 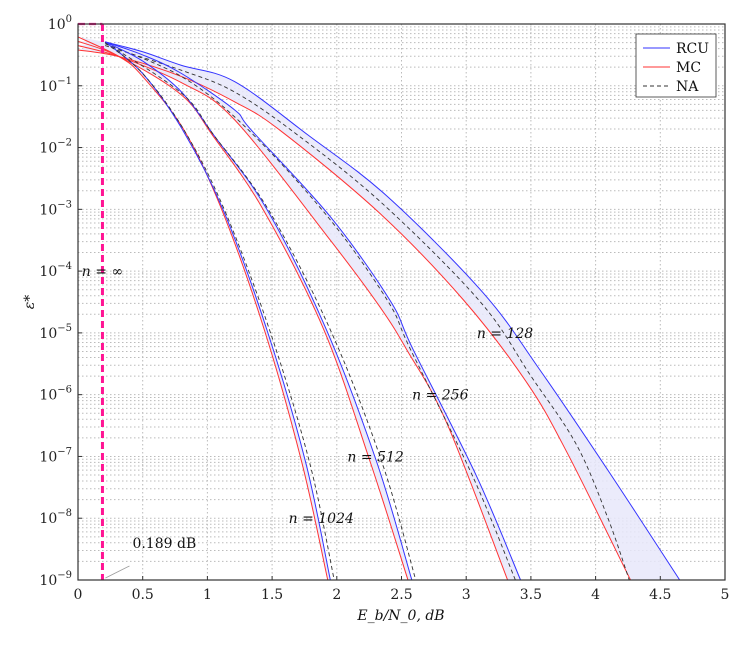 What do you see at coordinates (336, 595) in the screenshot?
I see `x-tick-label: 2` at bounding box center [336, 595].